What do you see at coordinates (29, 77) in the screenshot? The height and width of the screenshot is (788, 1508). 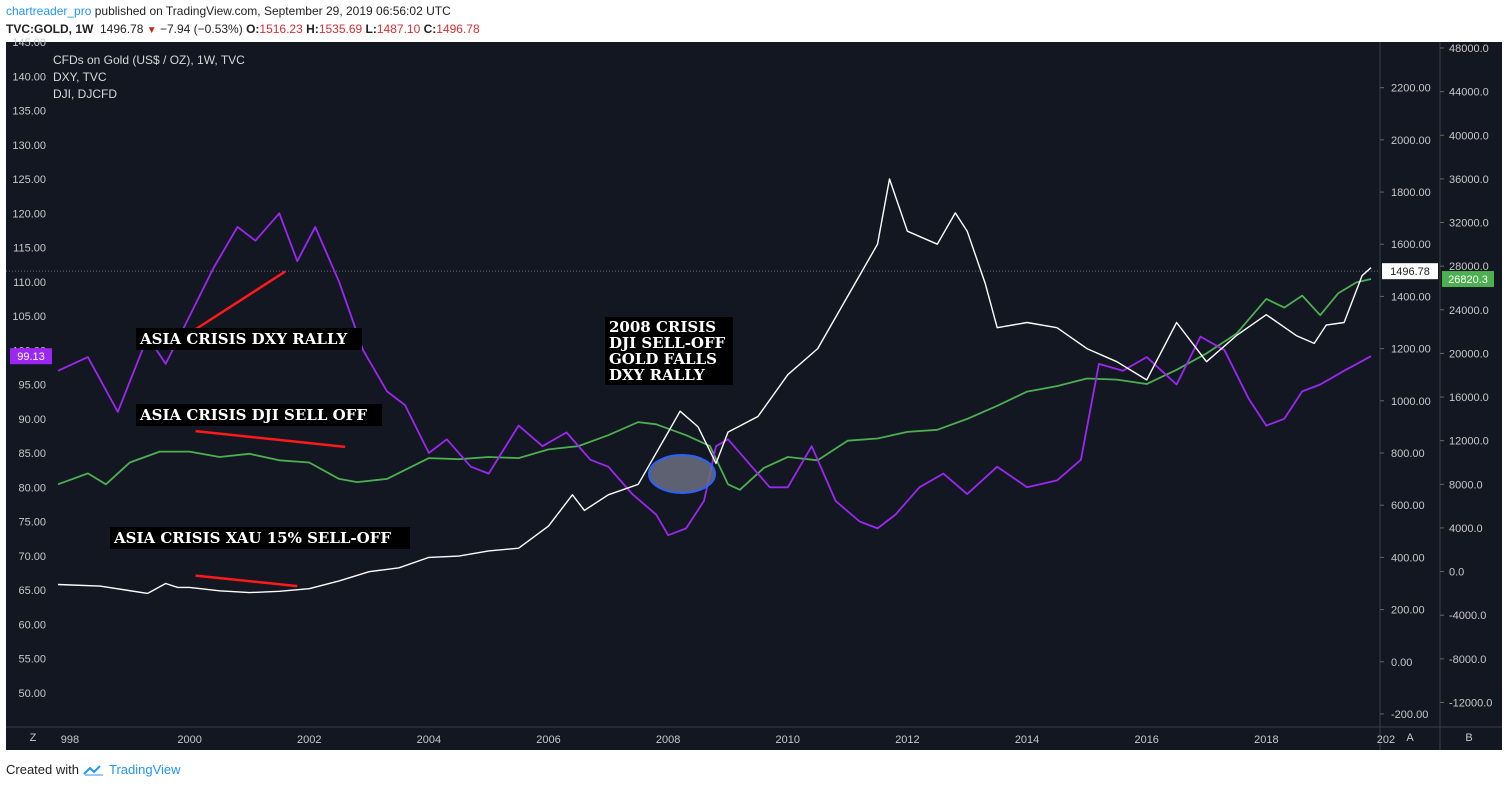 I see `left-axis-tick-label: 140.00` at bounding box center [29, 77].